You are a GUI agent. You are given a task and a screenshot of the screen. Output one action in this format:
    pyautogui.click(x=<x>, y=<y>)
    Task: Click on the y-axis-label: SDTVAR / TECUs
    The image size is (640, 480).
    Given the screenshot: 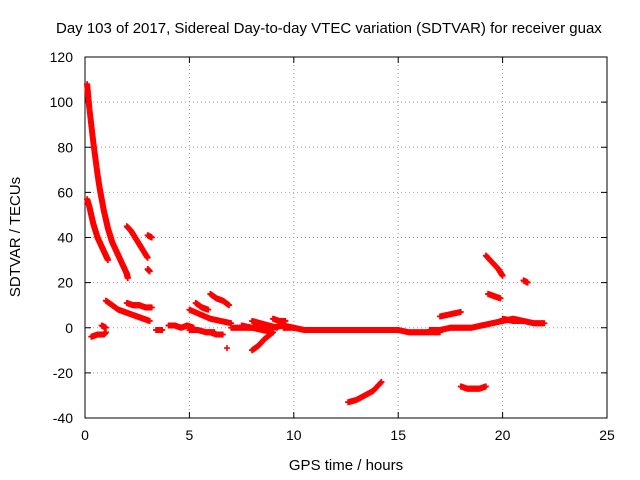 What is the action you would take?
    pyautogui.click(x=15, y=237)
    